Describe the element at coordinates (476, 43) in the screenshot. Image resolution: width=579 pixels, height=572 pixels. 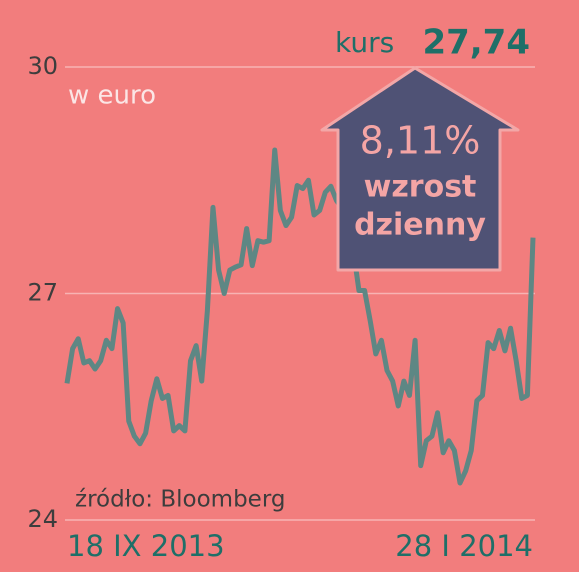
I see `price: 27,74` at that location.